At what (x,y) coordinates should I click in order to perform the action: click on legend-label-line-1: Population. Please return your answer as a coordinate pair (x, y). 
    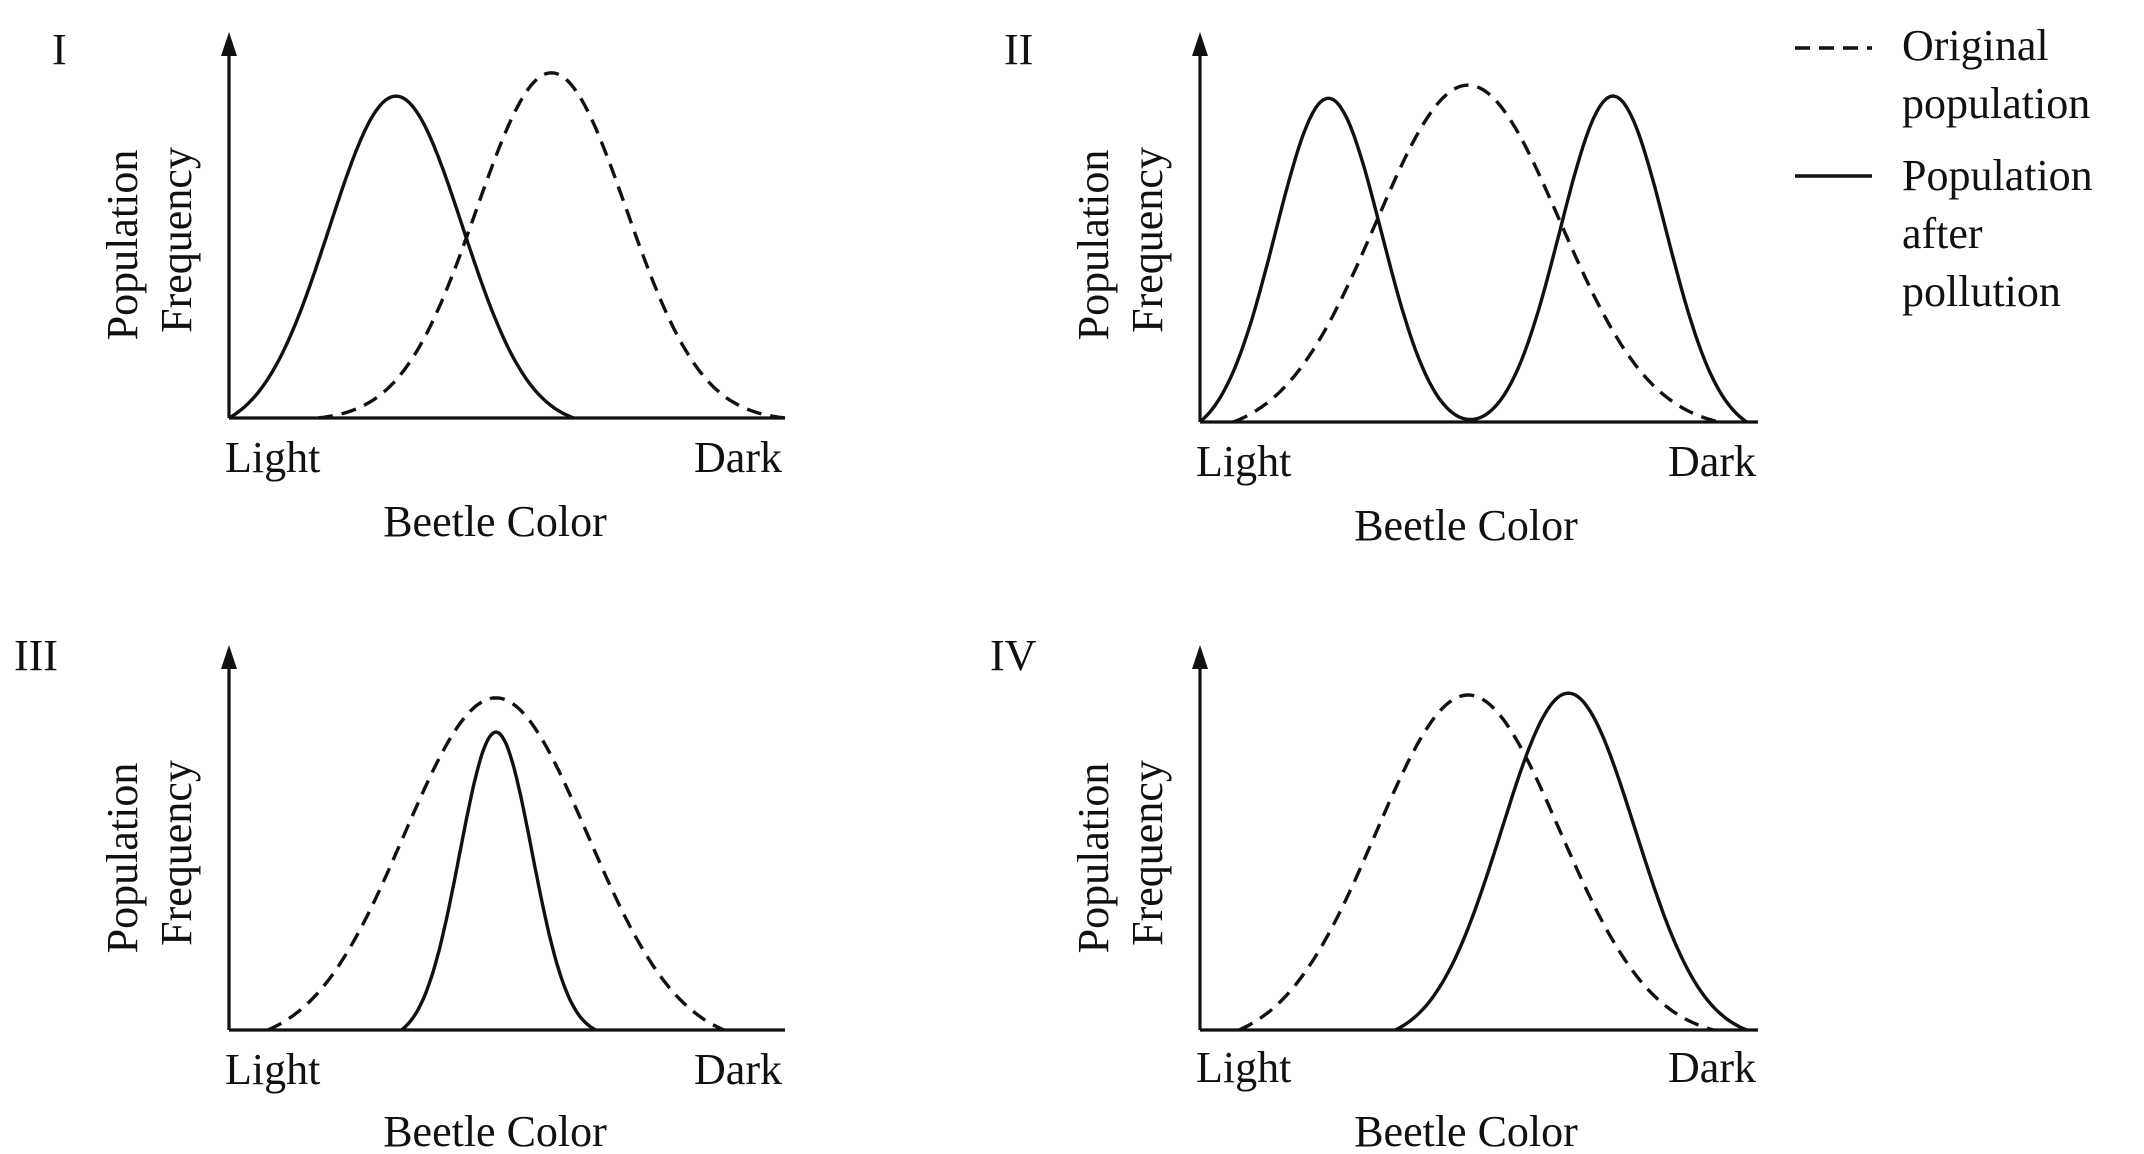
    Looking at the image, I should click on (1997, 175).